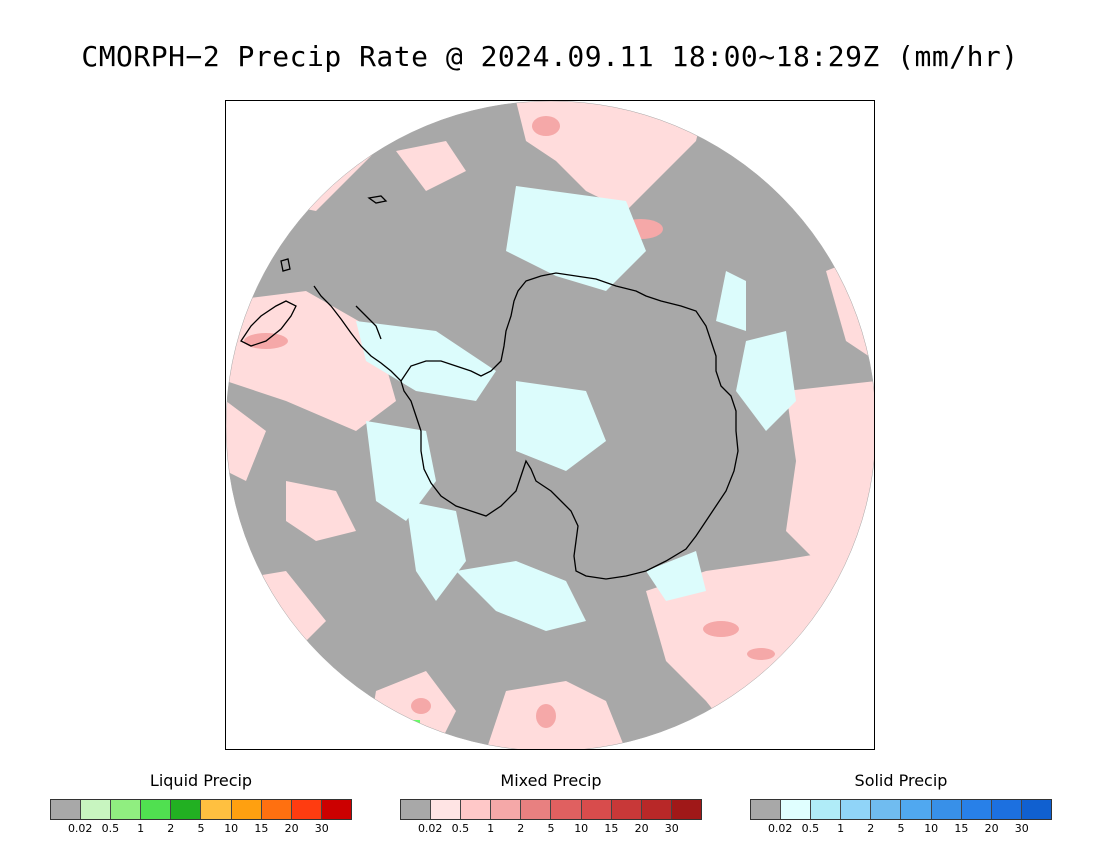 The width and height of the screenshot is (1100, 850). What do you see at coordinates (551, 780) in the screenshot?
I see `legend-title: Mixed Precip` at bounding box center [551, 780].